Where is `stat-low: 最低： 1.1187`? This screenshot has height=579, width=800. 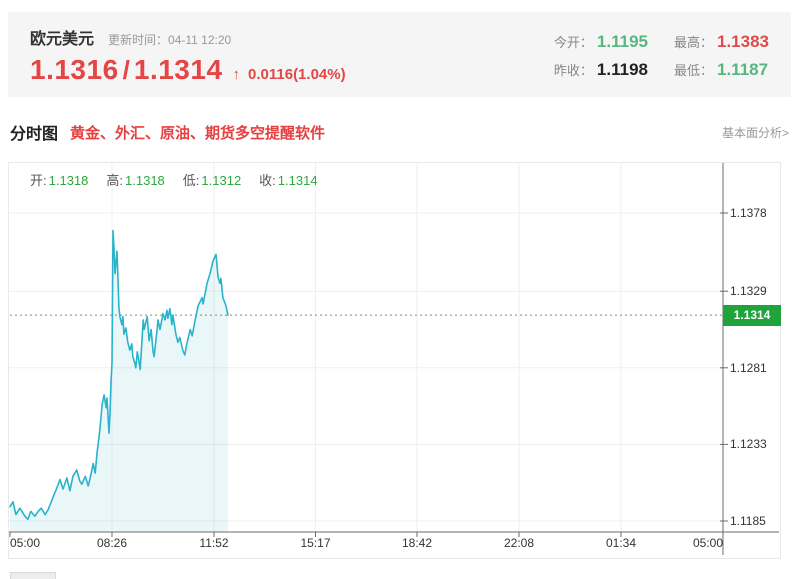
stat-low: 最低： 1.1187 is located at coordinates (721, 70).